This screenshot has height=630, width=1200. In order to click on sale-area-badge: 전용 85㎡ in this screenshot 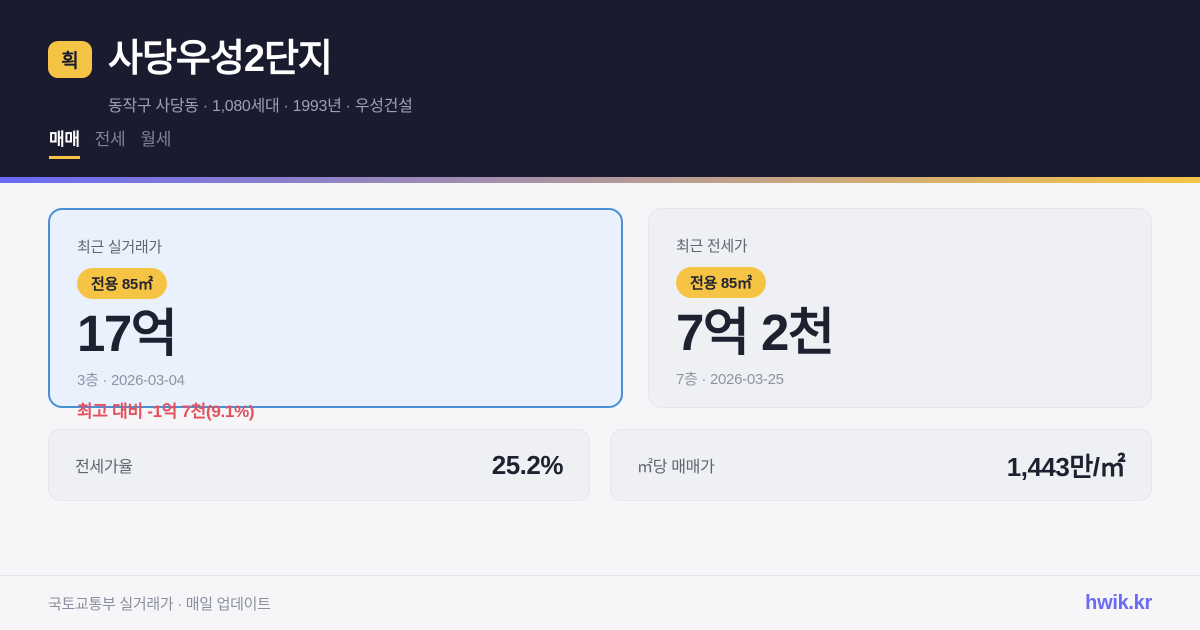, I will do `click(122, 283)`.